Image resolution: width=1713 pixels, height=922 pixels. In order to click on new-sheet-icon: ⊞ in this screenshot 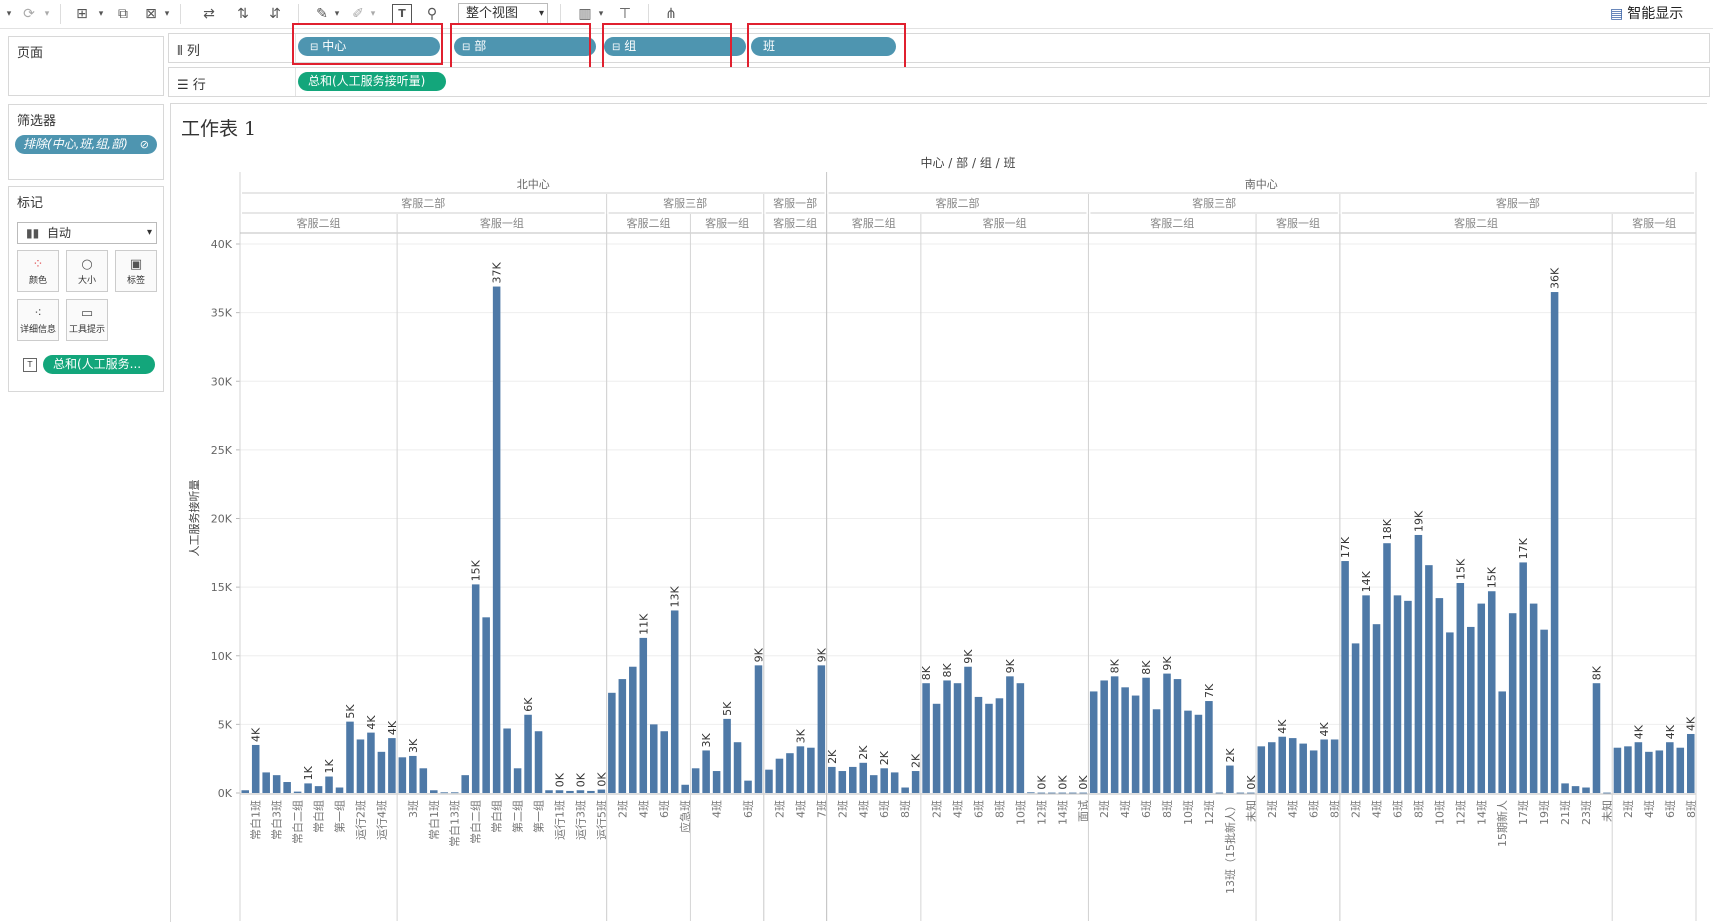, I will do `click(82, 14)`.